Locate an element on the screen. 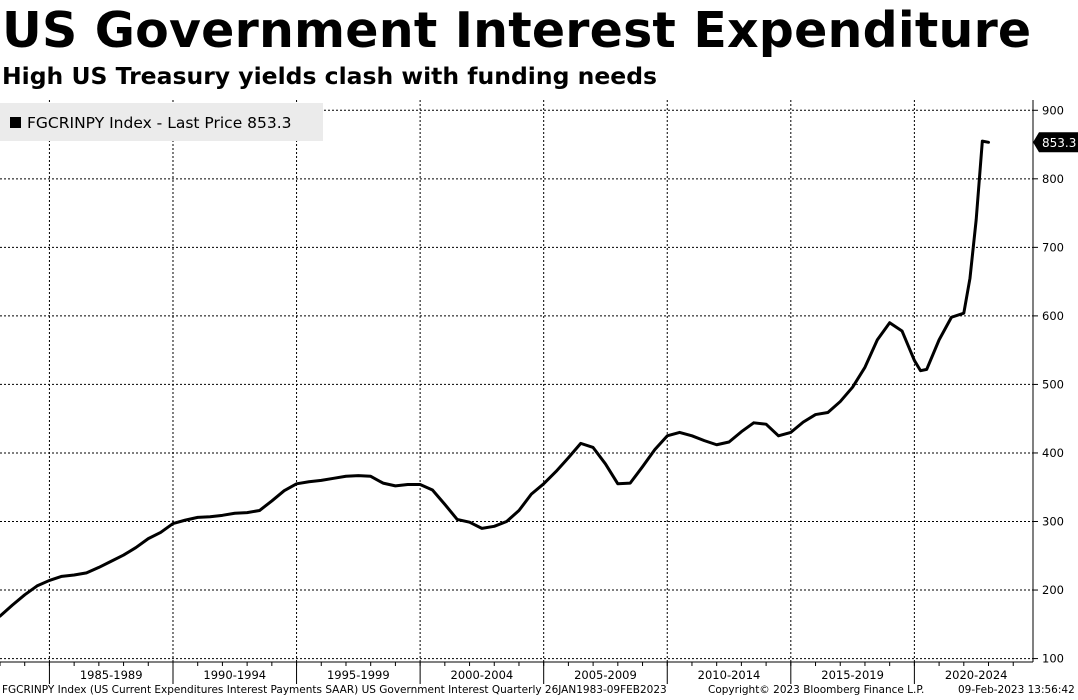 This screenshot has height=700, width=1078. last-price-tag: 853.3 is located at coordinates (1055, 142).